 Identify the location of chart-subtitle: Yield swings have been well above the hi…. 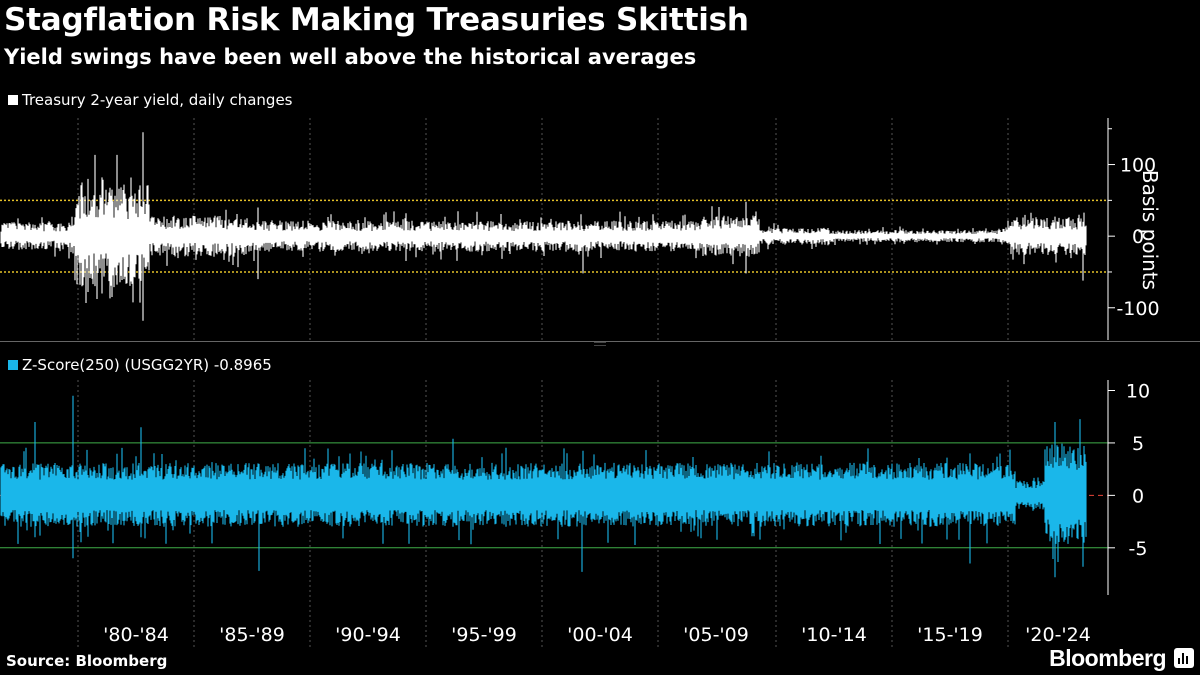
(350, 57).